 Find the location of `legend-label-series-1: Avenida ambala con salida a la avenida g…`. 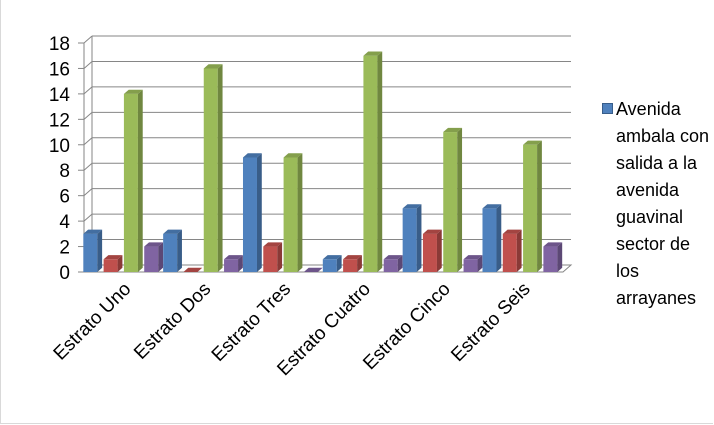

legend-label-series-1: Avenida ambala con salida a la avenida g… is located at coordinates (663, 203).